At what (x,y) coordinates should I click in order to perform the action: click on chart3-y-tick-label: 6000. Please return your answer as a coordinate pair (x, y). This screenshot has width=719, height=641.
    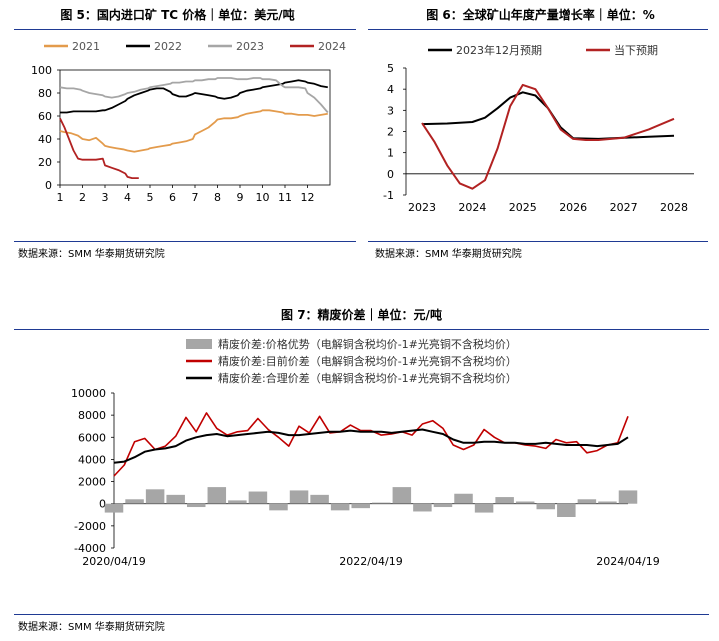
    Looking at the image, I should click on (92, 437).